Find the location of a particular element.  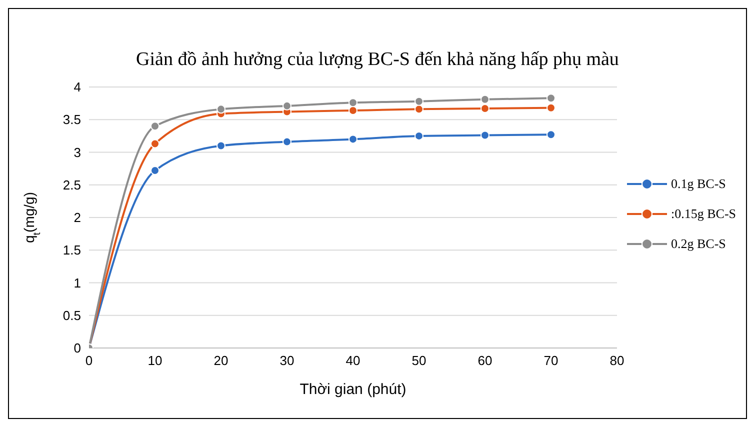

x-tick-label: 10 is located at coordinates (155, 360).